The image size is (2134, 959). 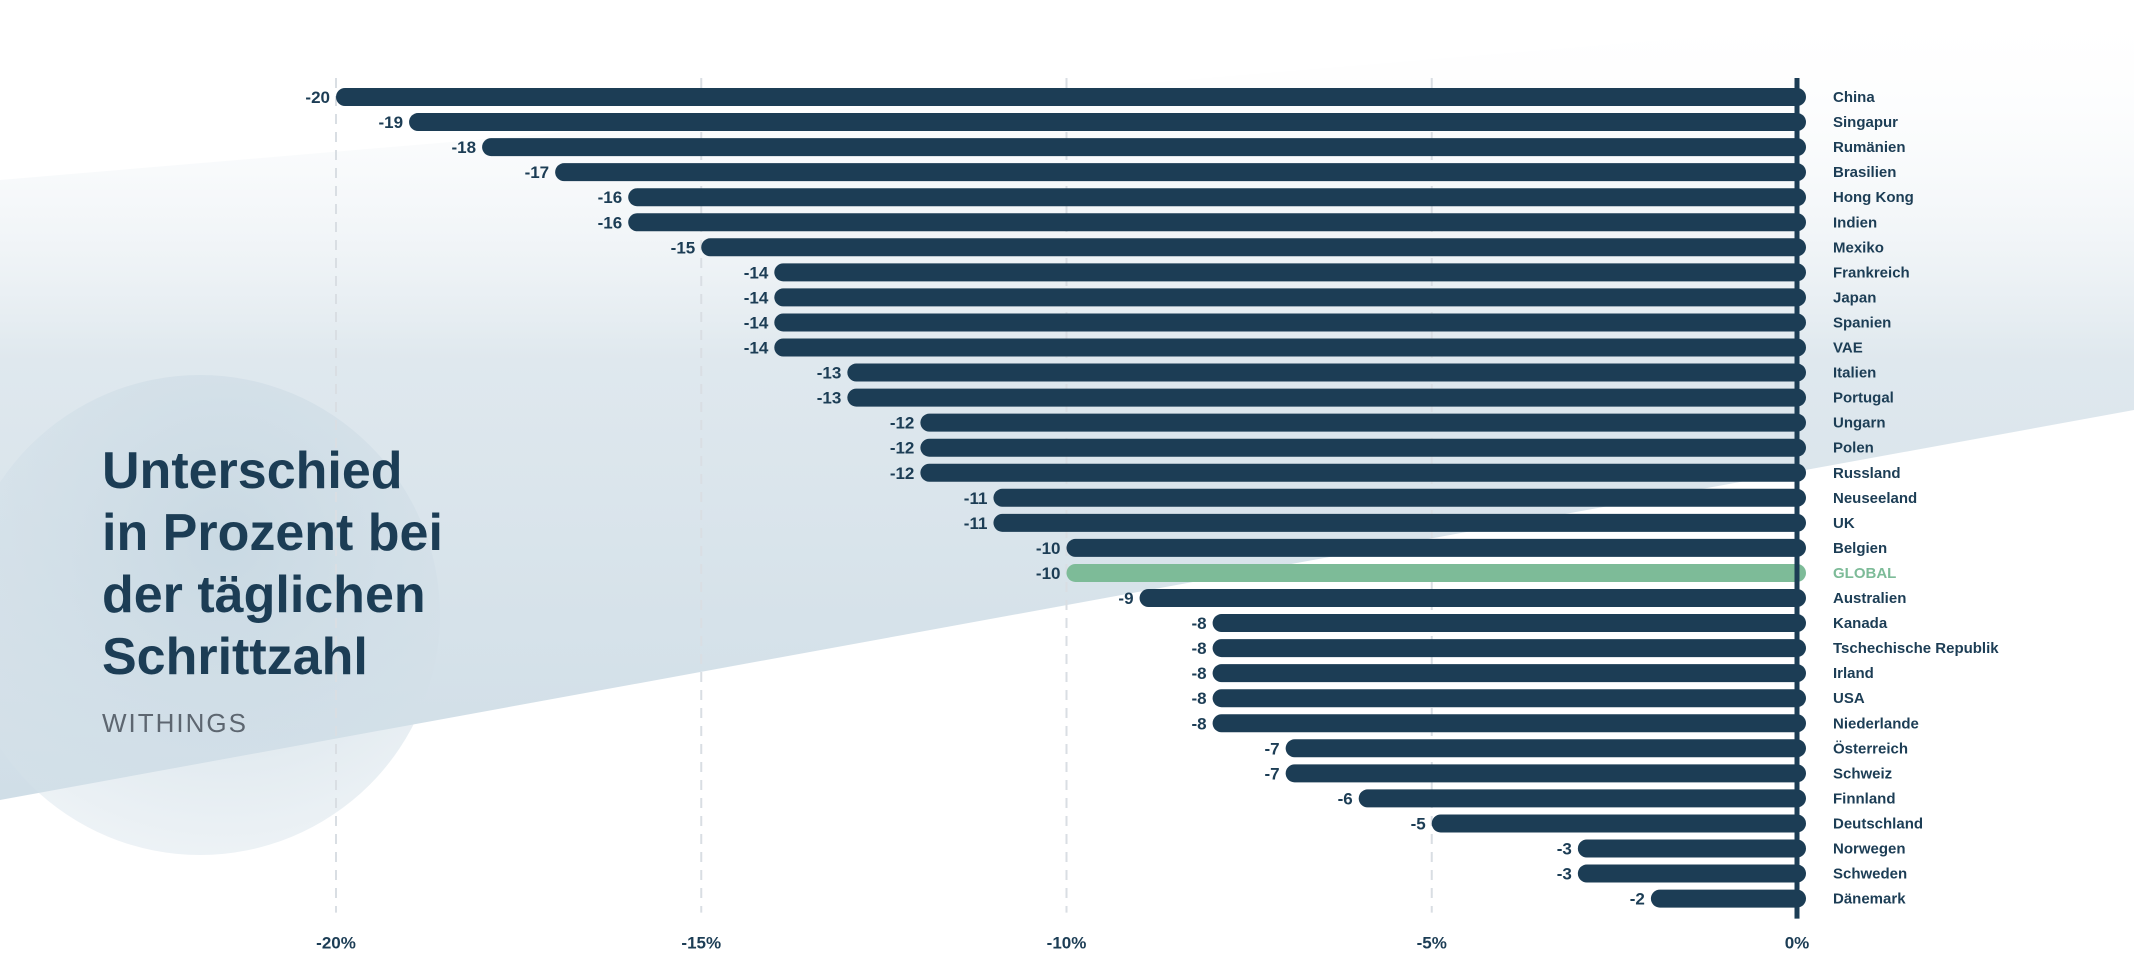 I want to click on bar-value-label: -2, so click(x=1637, y=899).